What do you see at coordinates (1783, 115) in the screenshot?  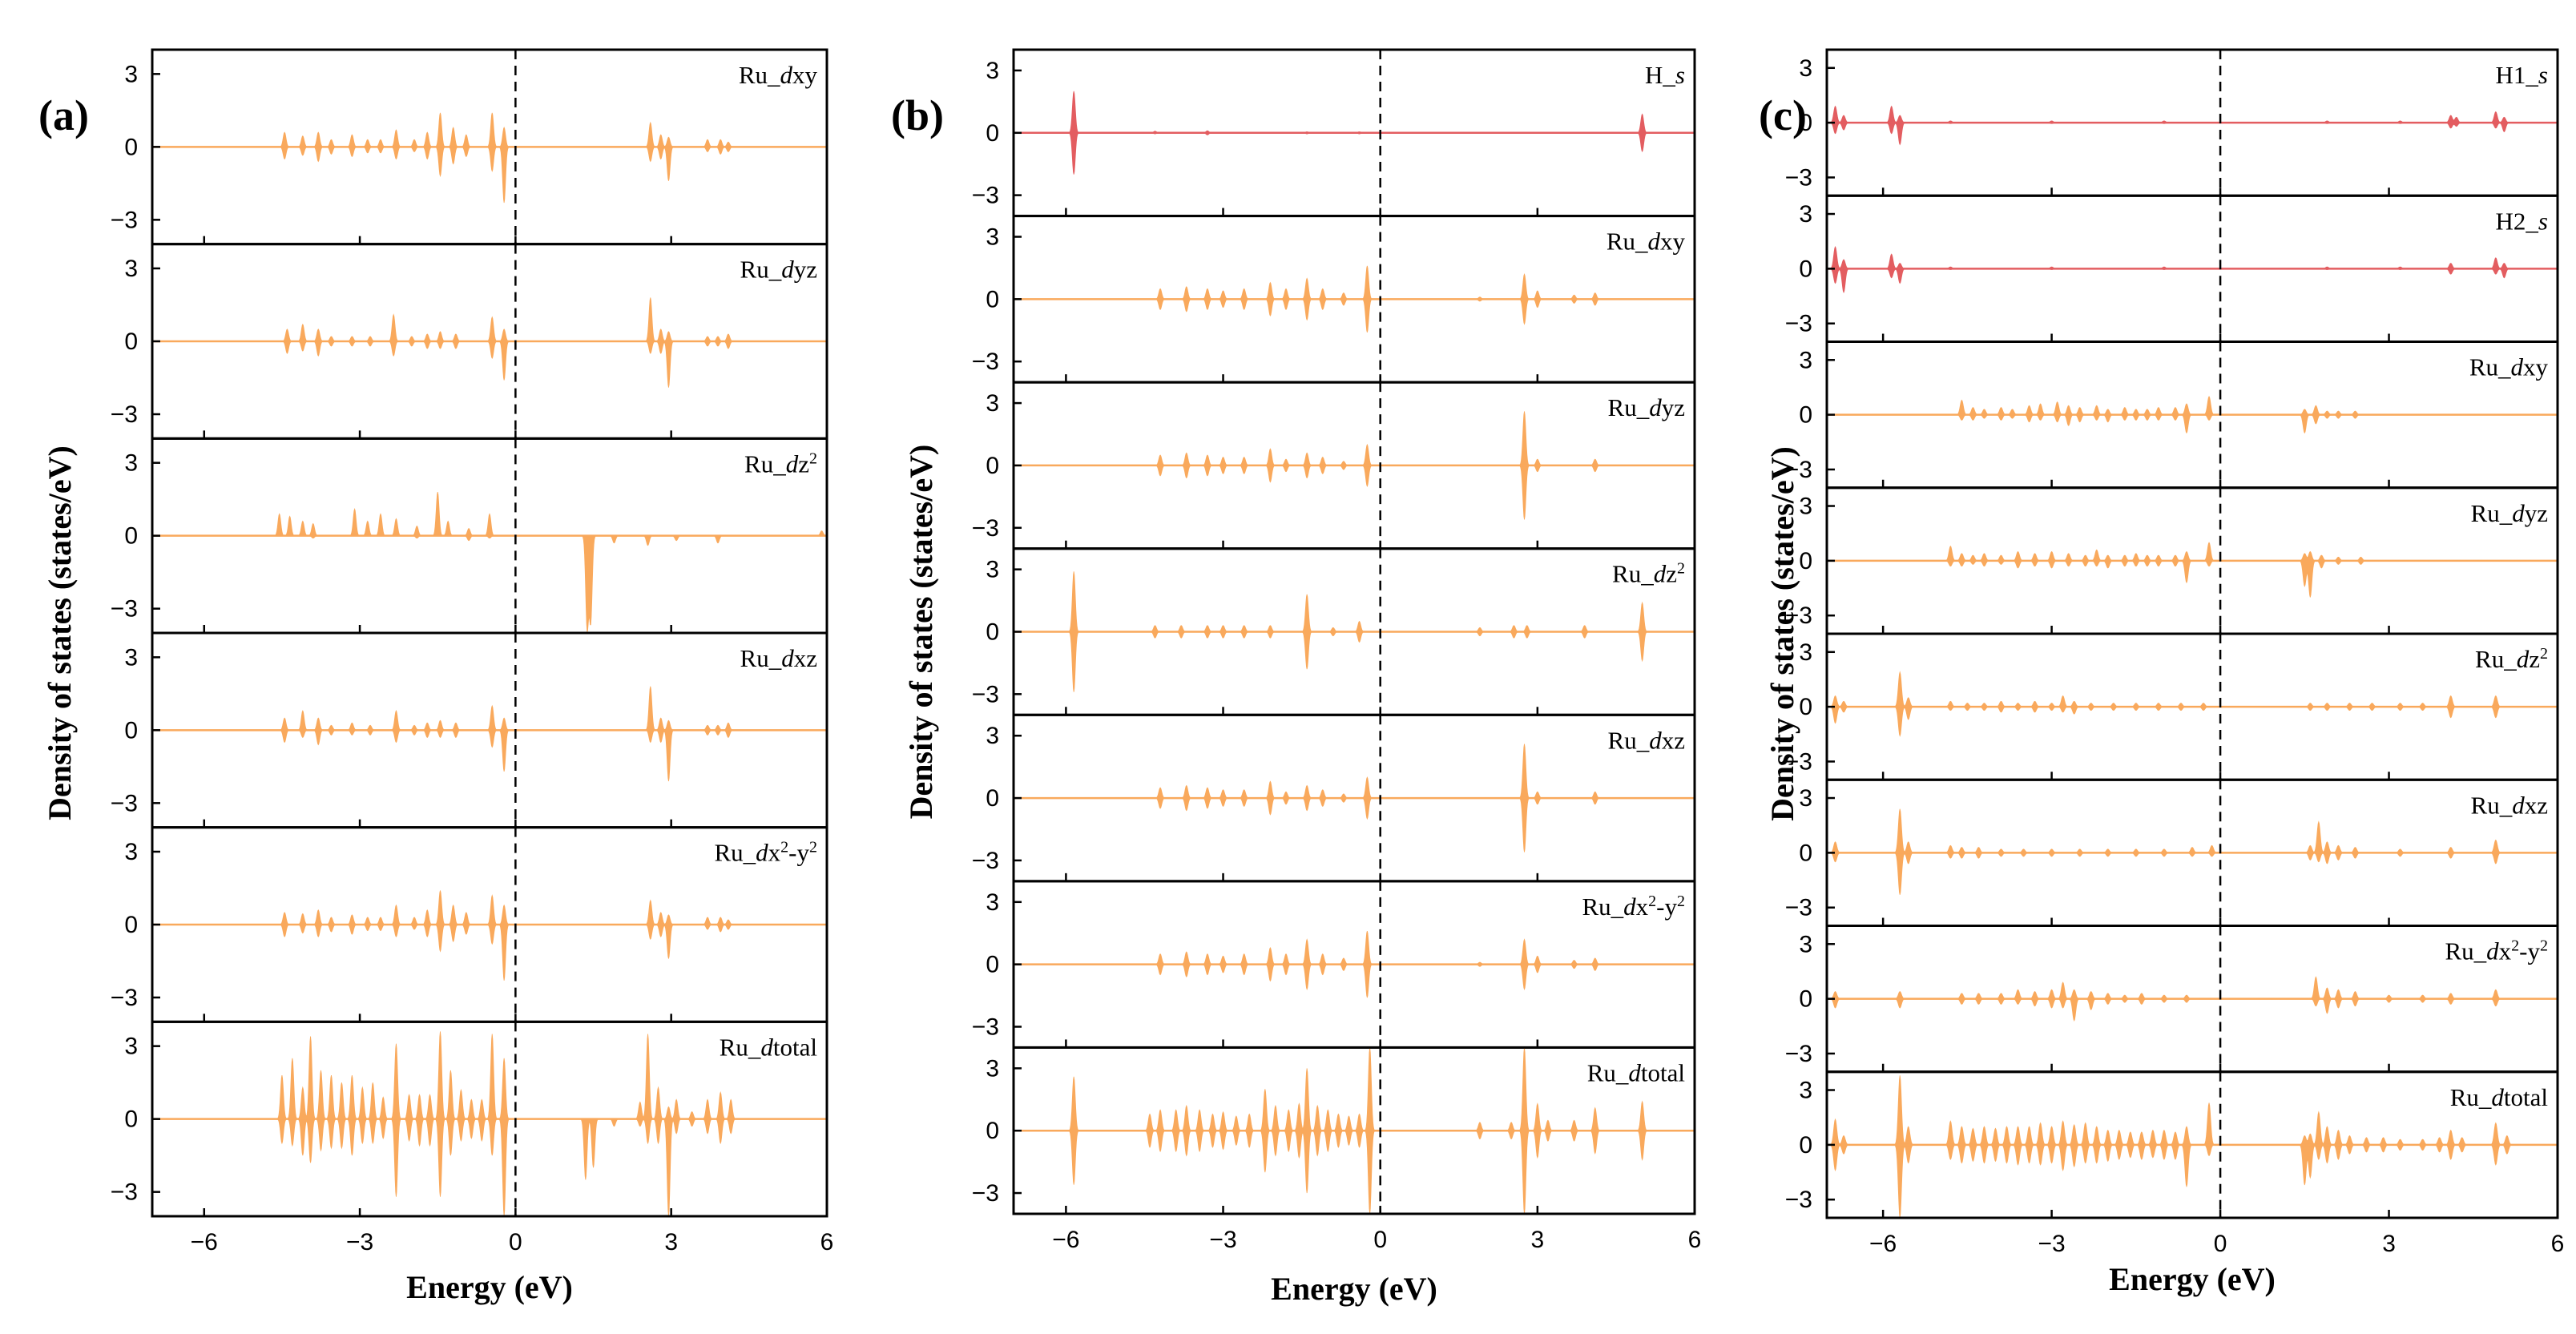 I see `panel-label: (c)` at bounding box center [1783, 115].